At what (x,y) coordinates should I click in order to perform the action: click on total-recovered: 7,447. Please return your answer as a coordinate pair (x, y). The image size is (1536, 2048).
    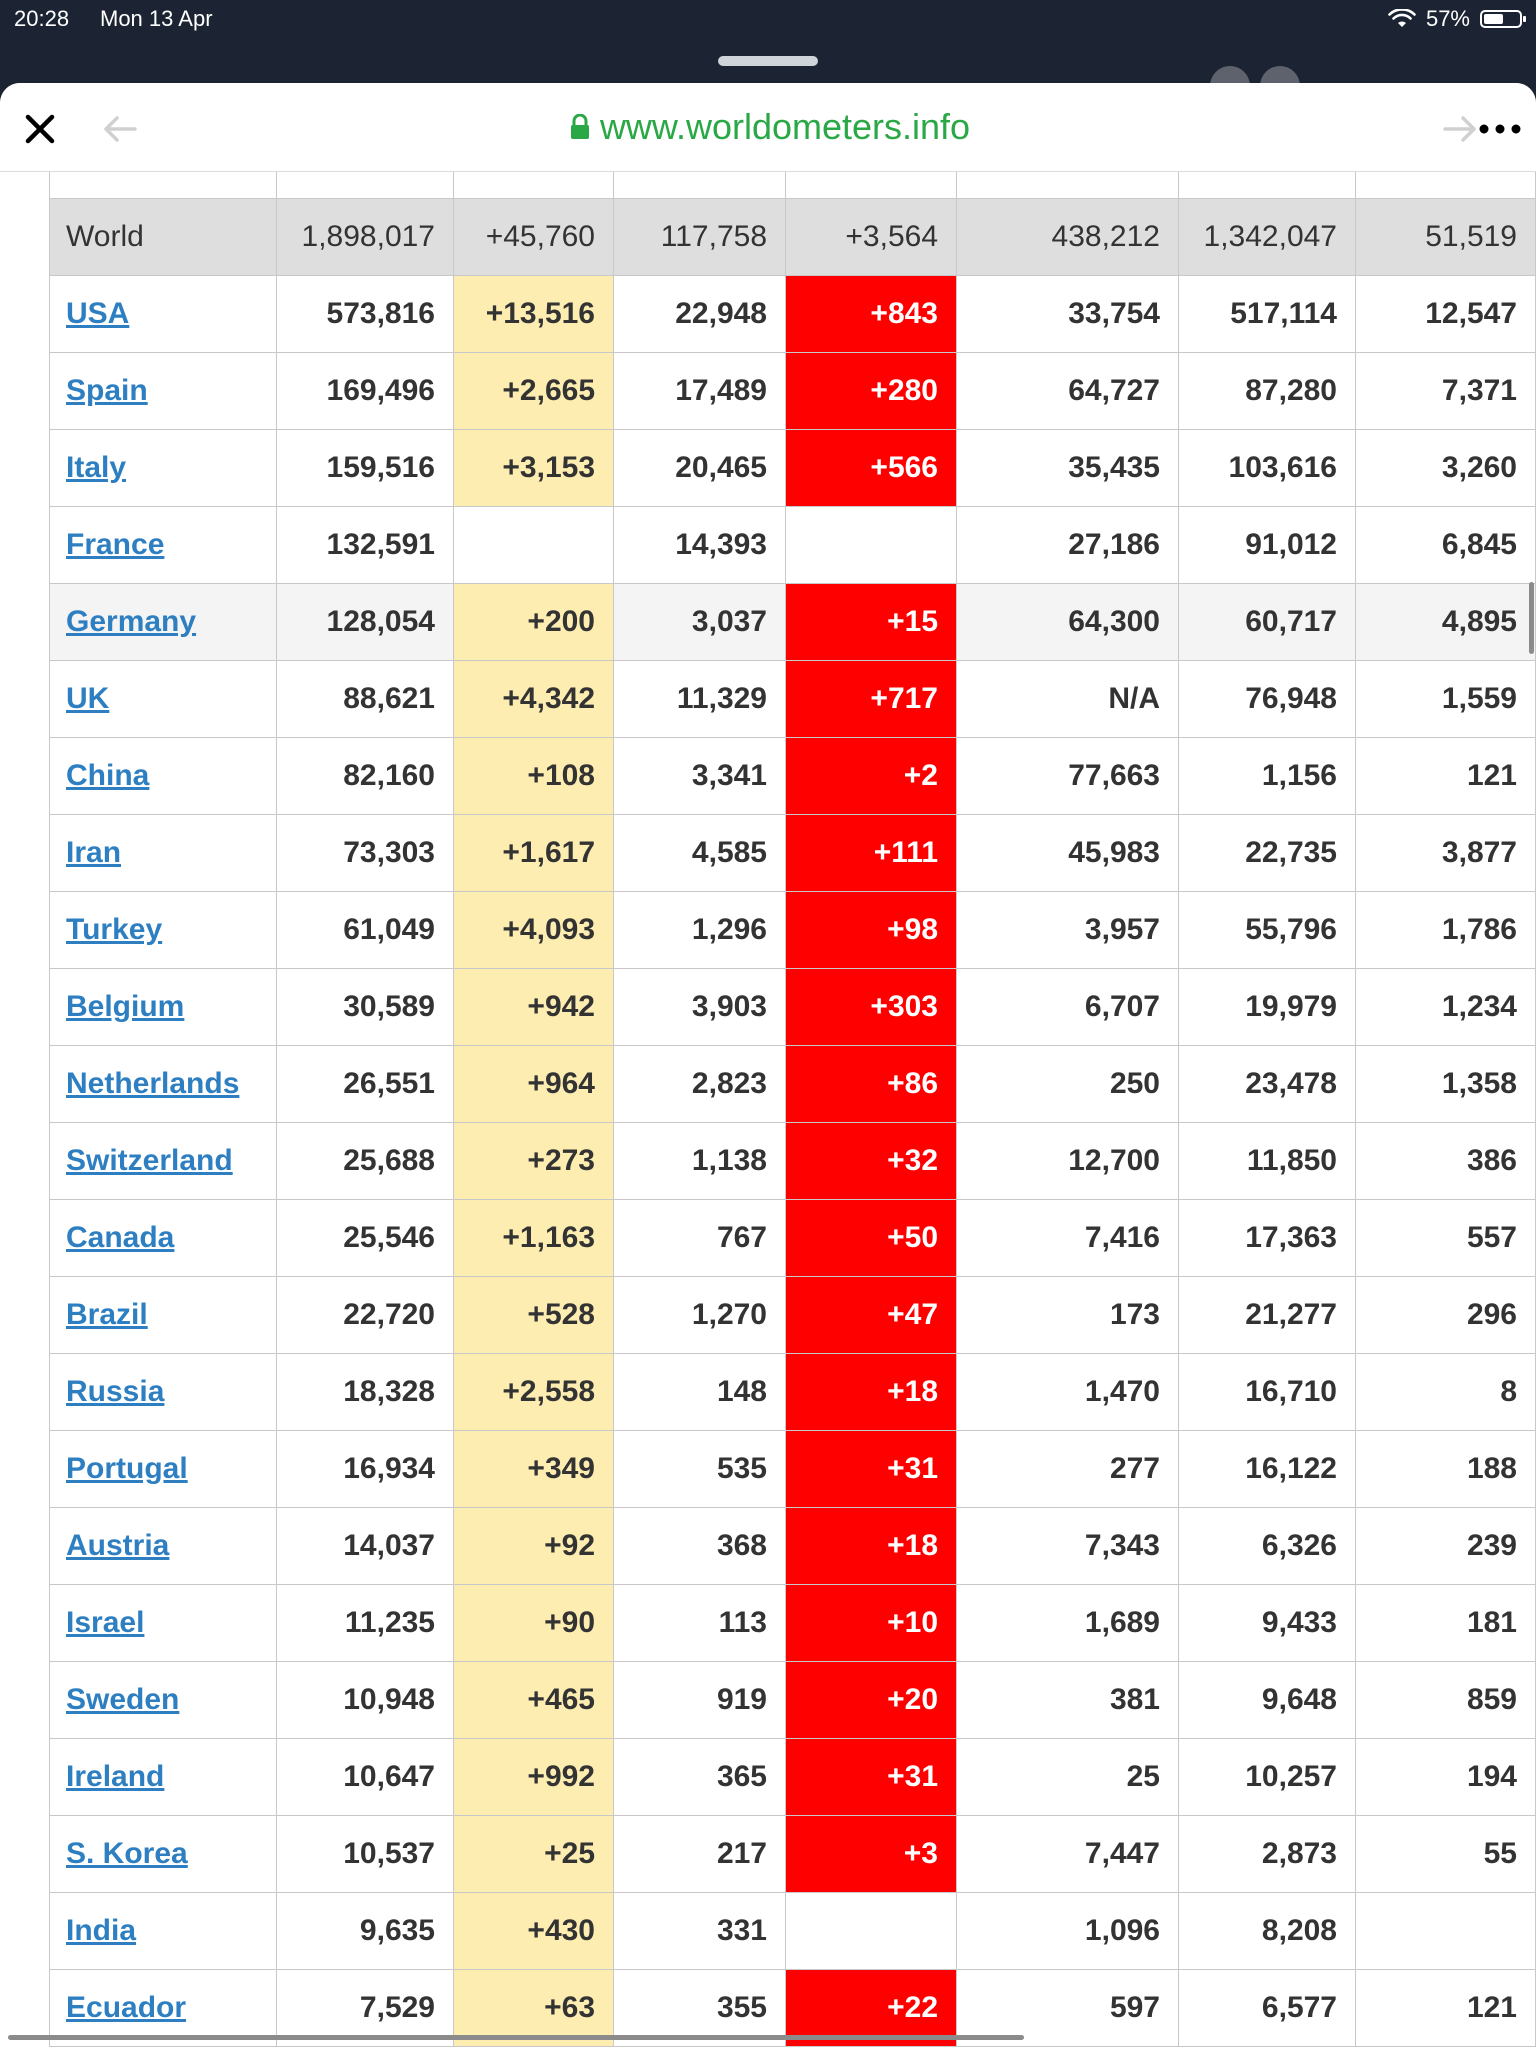
    Looking at the image, I should click on (1067, 1853).